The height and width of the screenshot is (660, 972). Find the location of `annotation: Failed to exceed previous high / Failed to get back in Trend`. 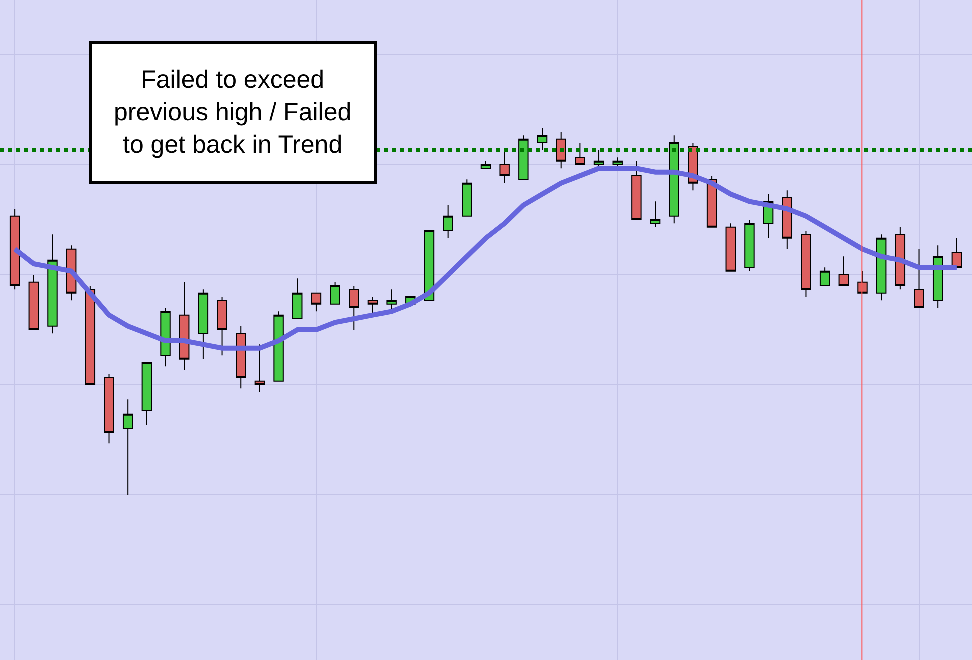

annotation: Failed to exceed previous high / Failed to get back in Trend is located at coordinates (233, 112).